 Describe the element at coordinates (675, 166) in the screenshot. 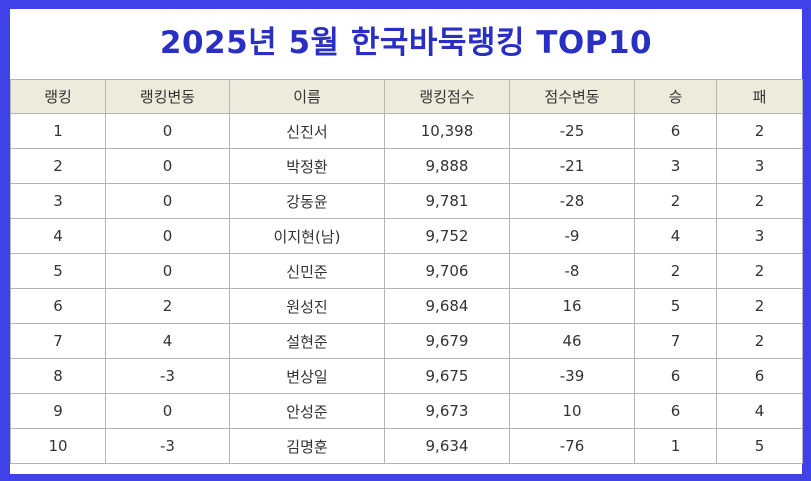

I see `cell-wins: 3` at that location.